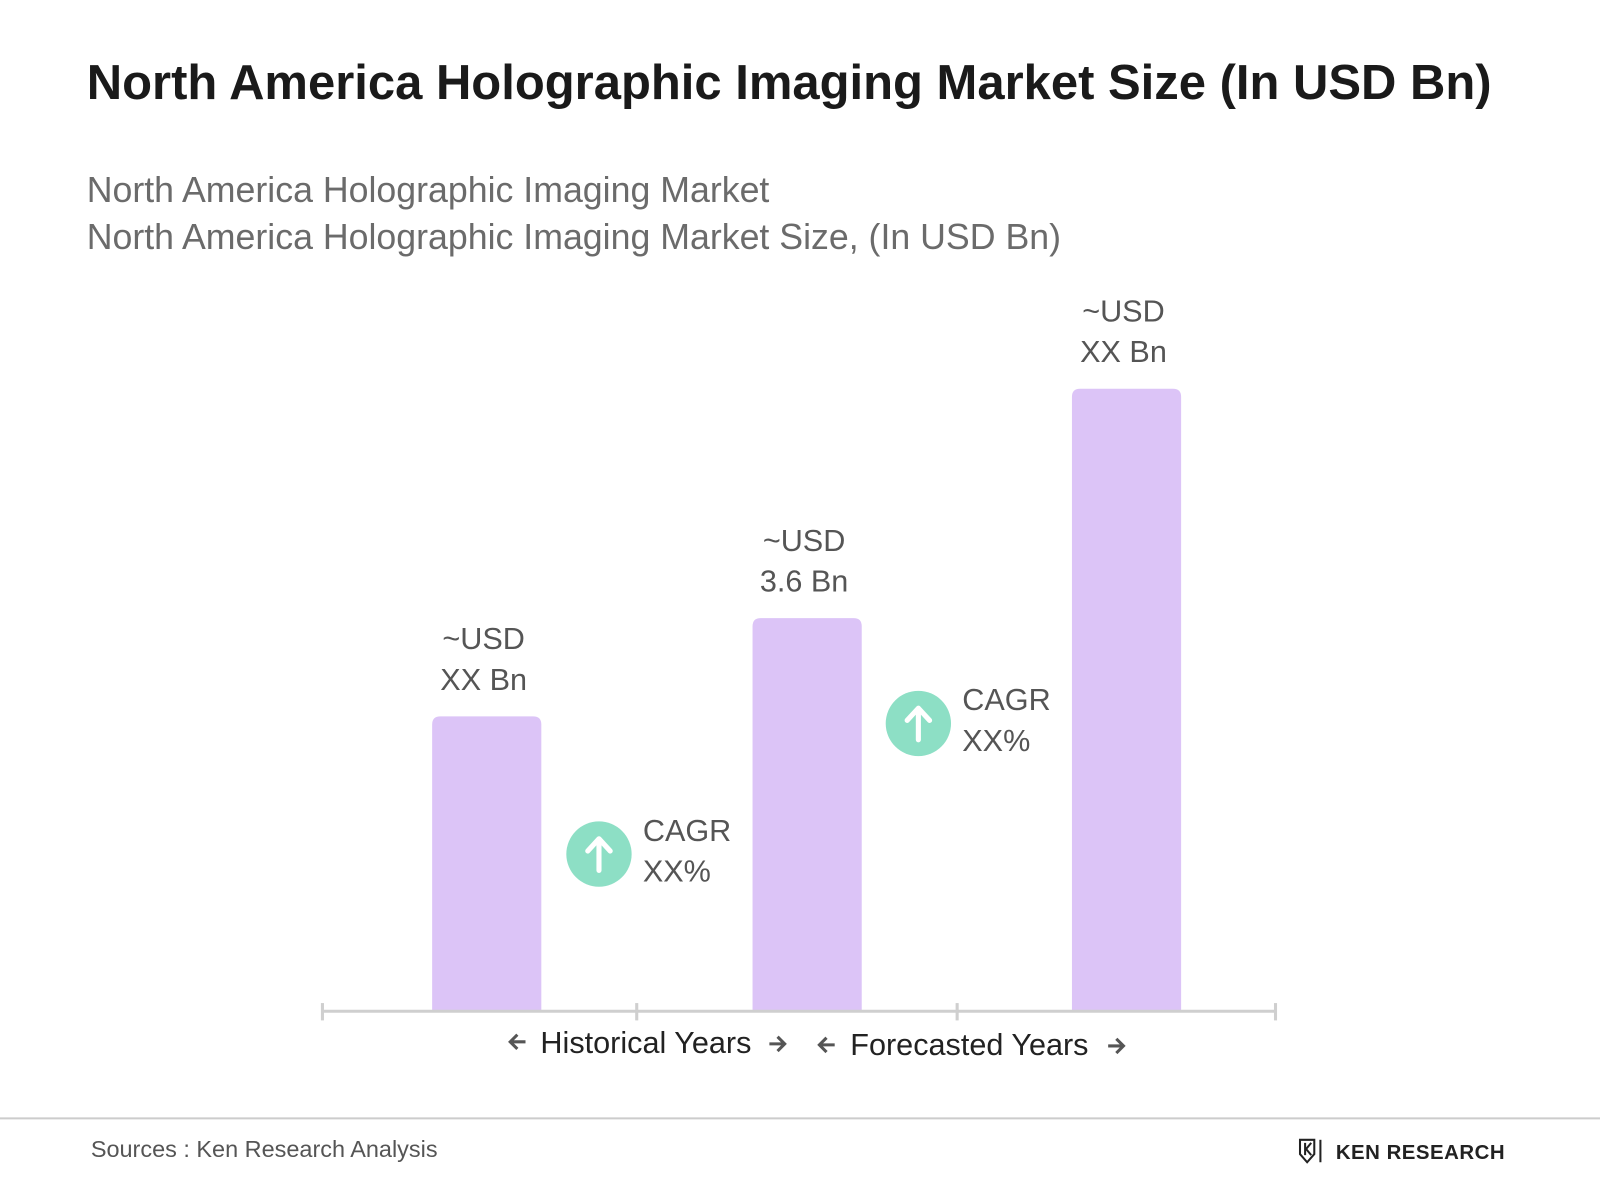 Image resolution: width=1600 pixels, height=1200 pixels. Describe the element at coordinates (428, 190) in the screenshot. I see `subtitle: North America Holographic Imaging Market` at that location.